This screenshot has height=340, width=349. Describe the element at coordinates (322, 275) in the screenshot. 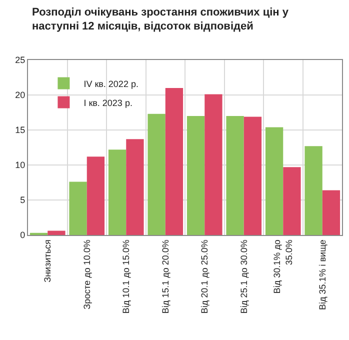

I see `x-tick-label: Від 35.1% і вище` at that location.